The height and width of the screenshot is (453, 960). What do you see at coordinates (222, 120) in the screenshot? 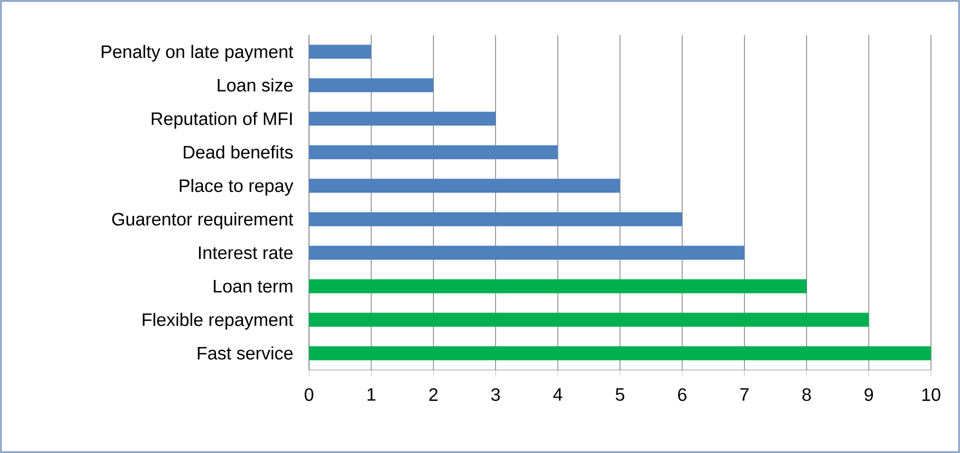
I see `y-tick-label: Reputation of MFI` at bounding box center [222, 120].